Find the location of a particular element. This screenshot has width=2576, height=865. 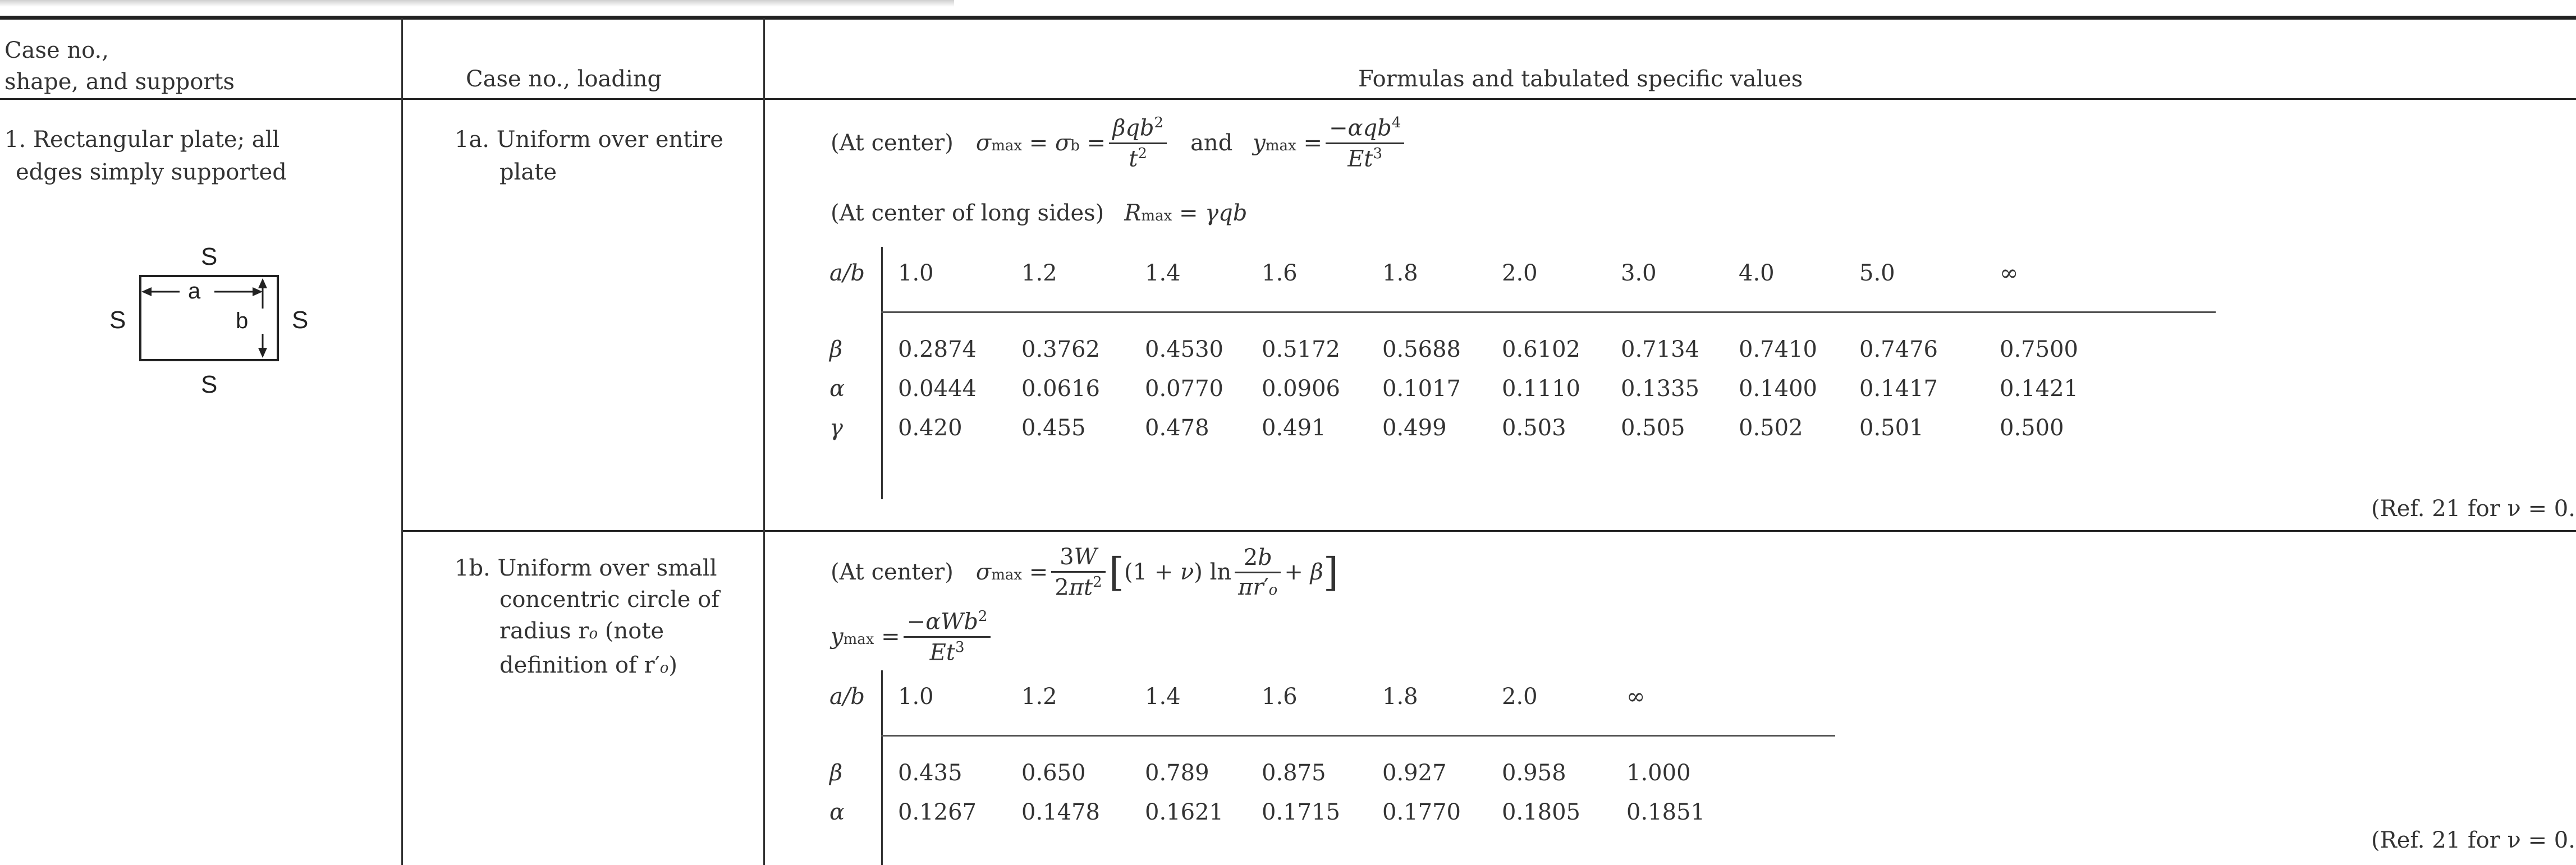

case1a-table-header-label: a/b is located at coordinates (847, 273).